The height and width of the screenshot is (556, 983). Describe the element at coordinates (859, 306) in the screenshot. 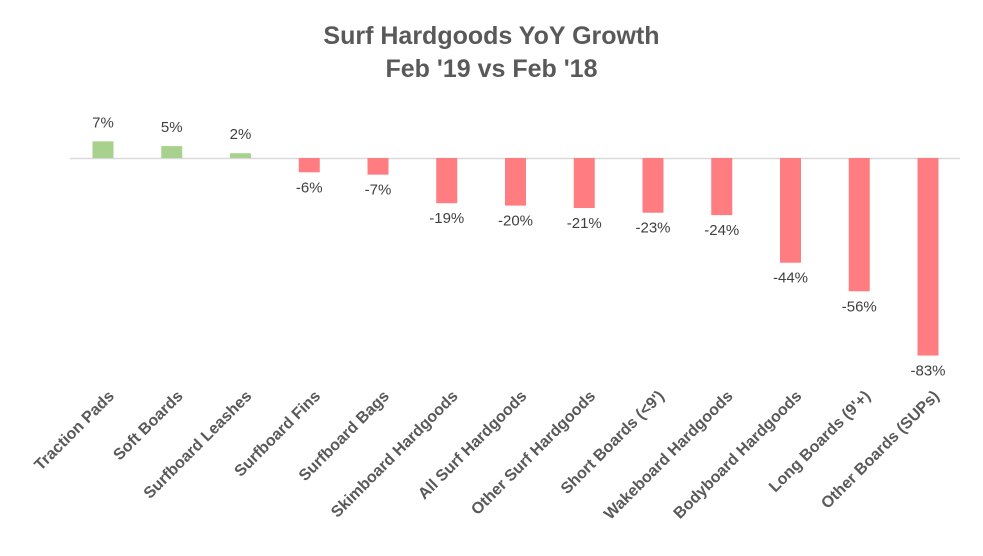

I see `data-label-11: -56%` at that location.